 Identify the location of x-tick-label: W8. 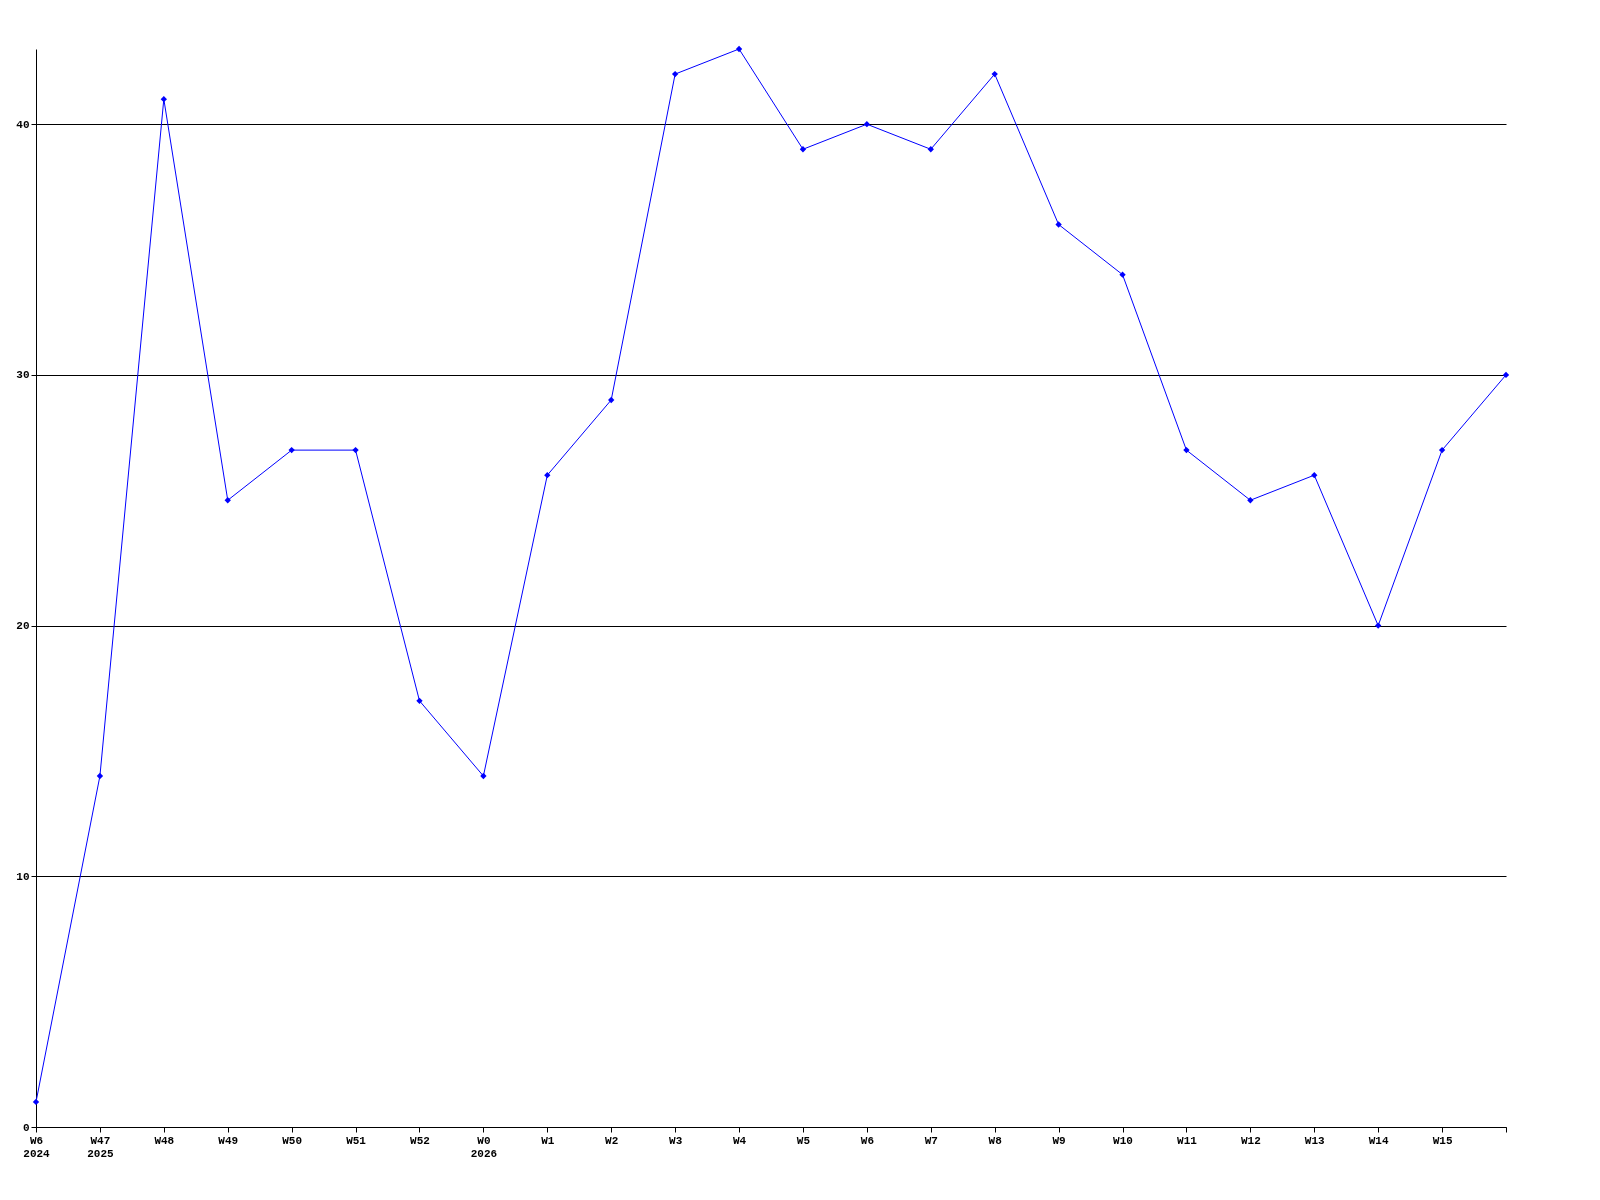
(995, 1140).